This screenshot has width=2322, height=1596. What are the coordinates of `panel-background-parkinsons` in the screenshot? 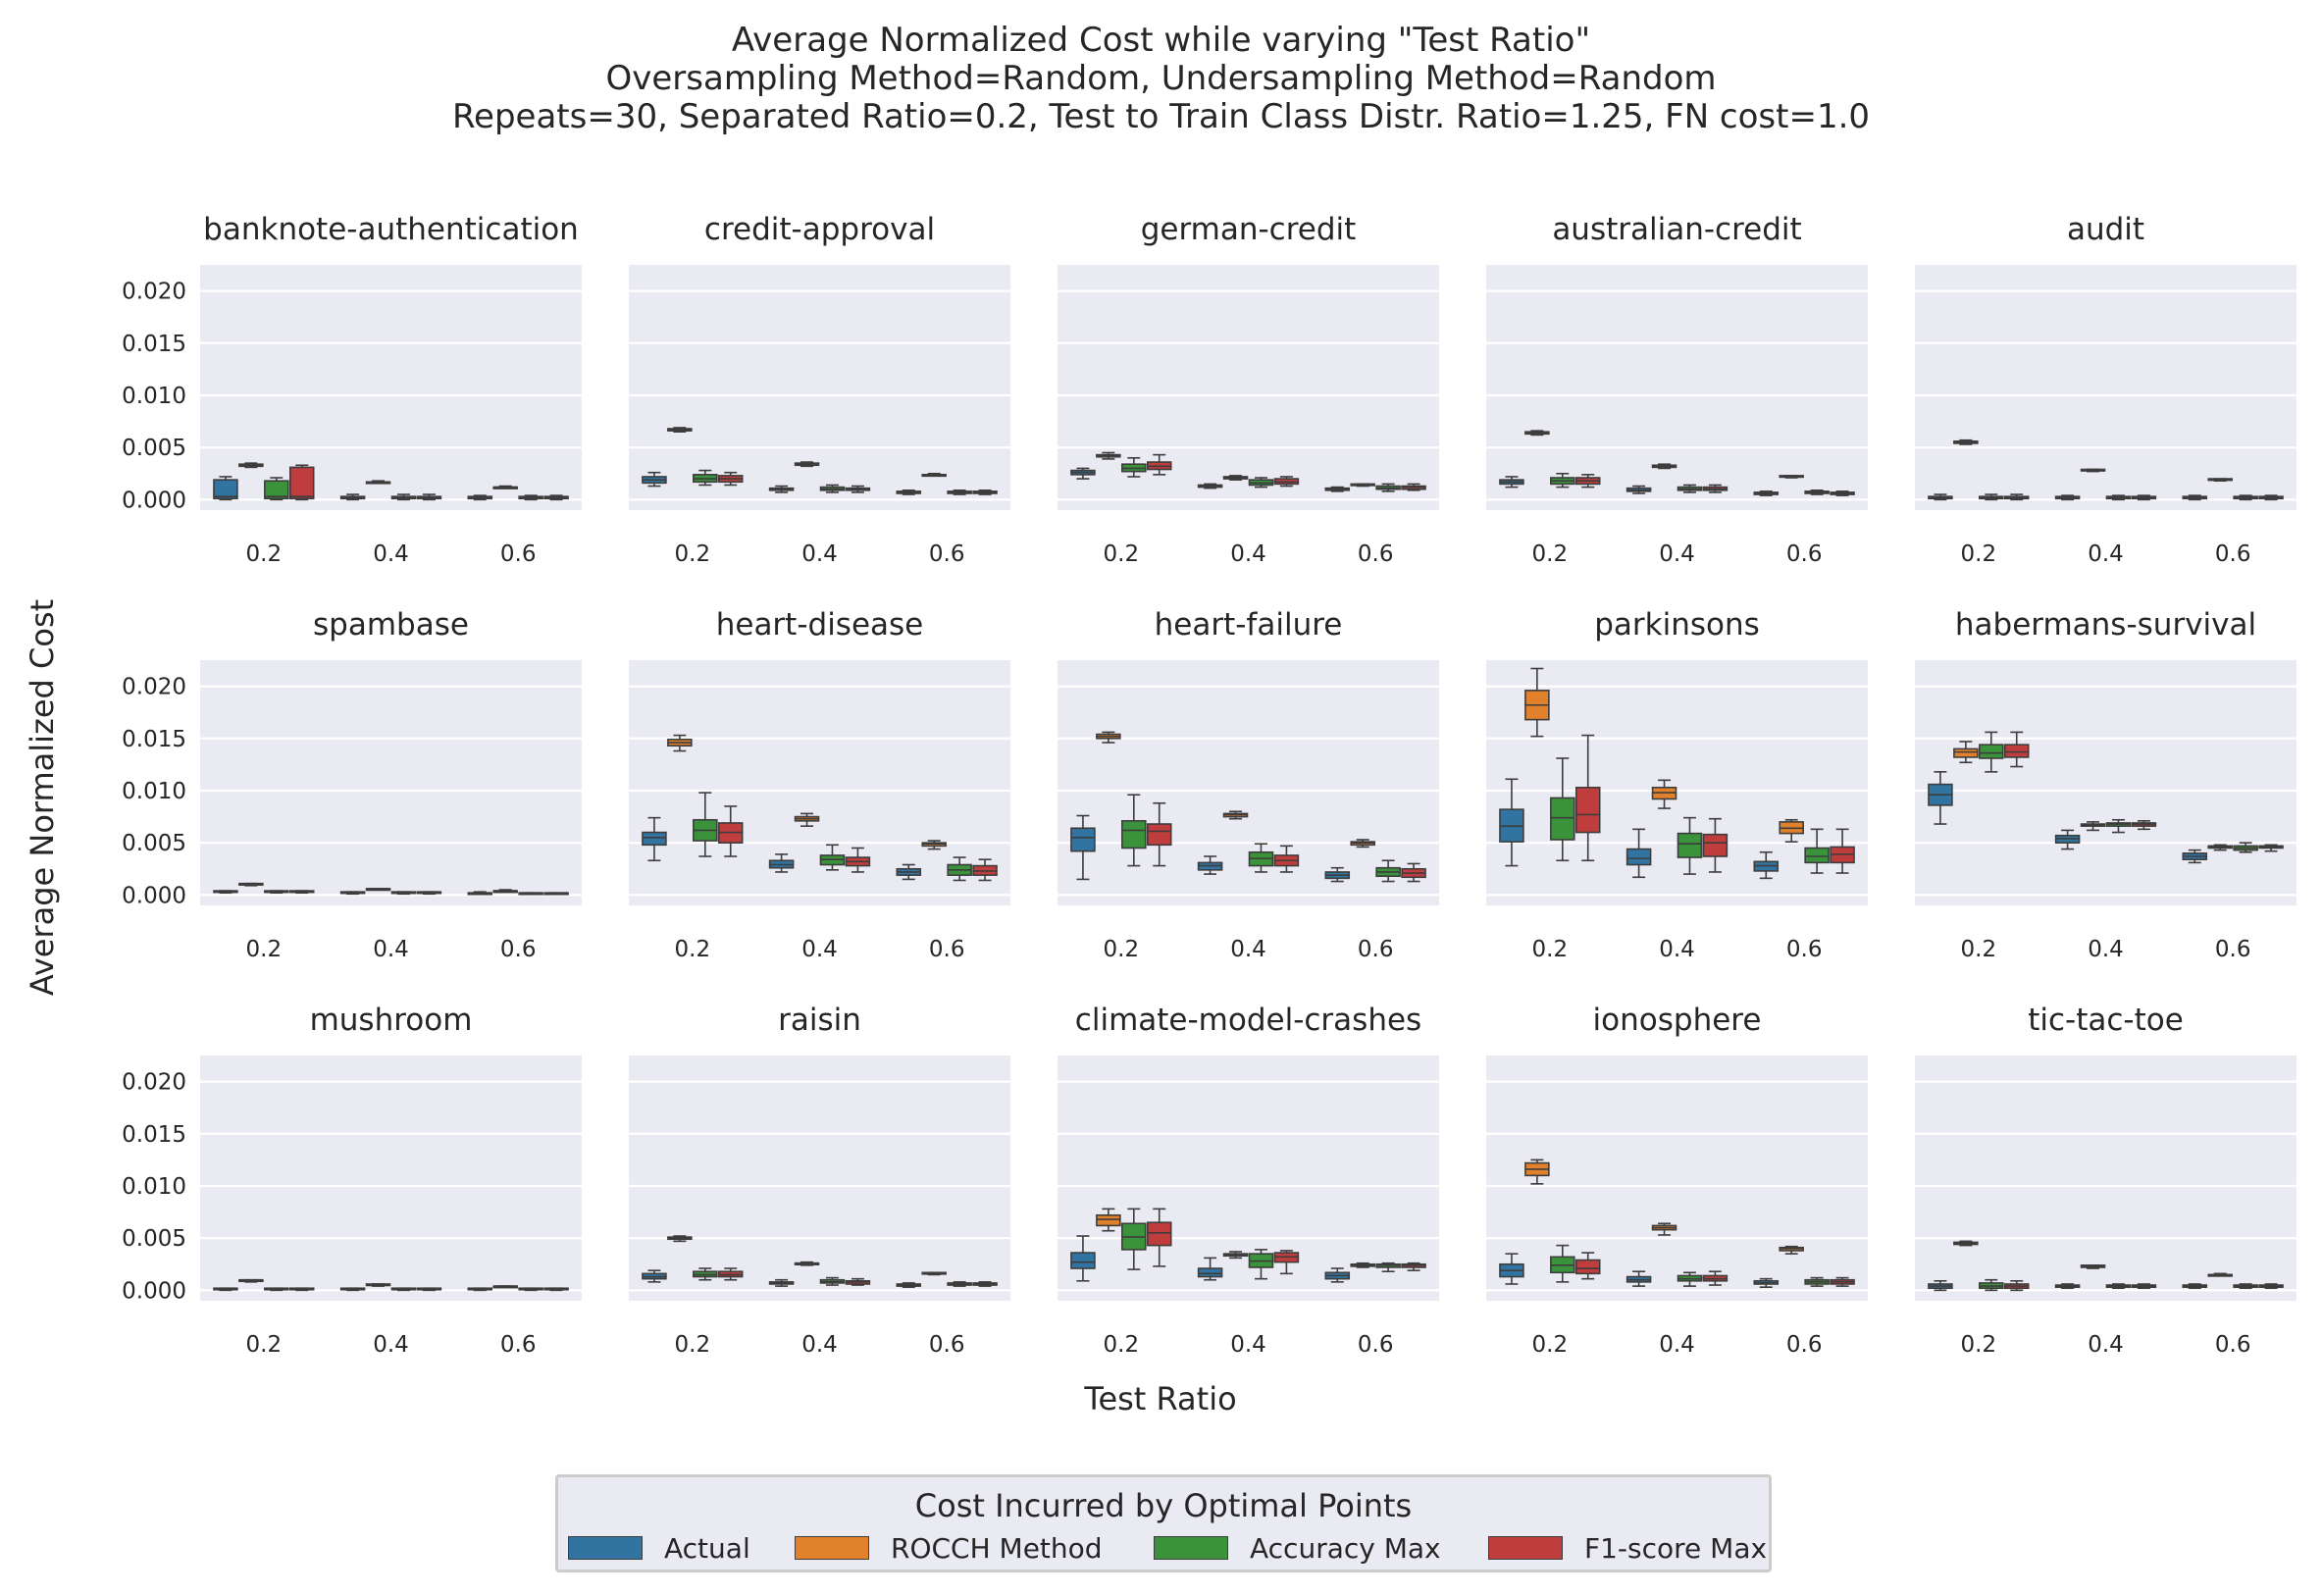 It's located at (1677, 782).